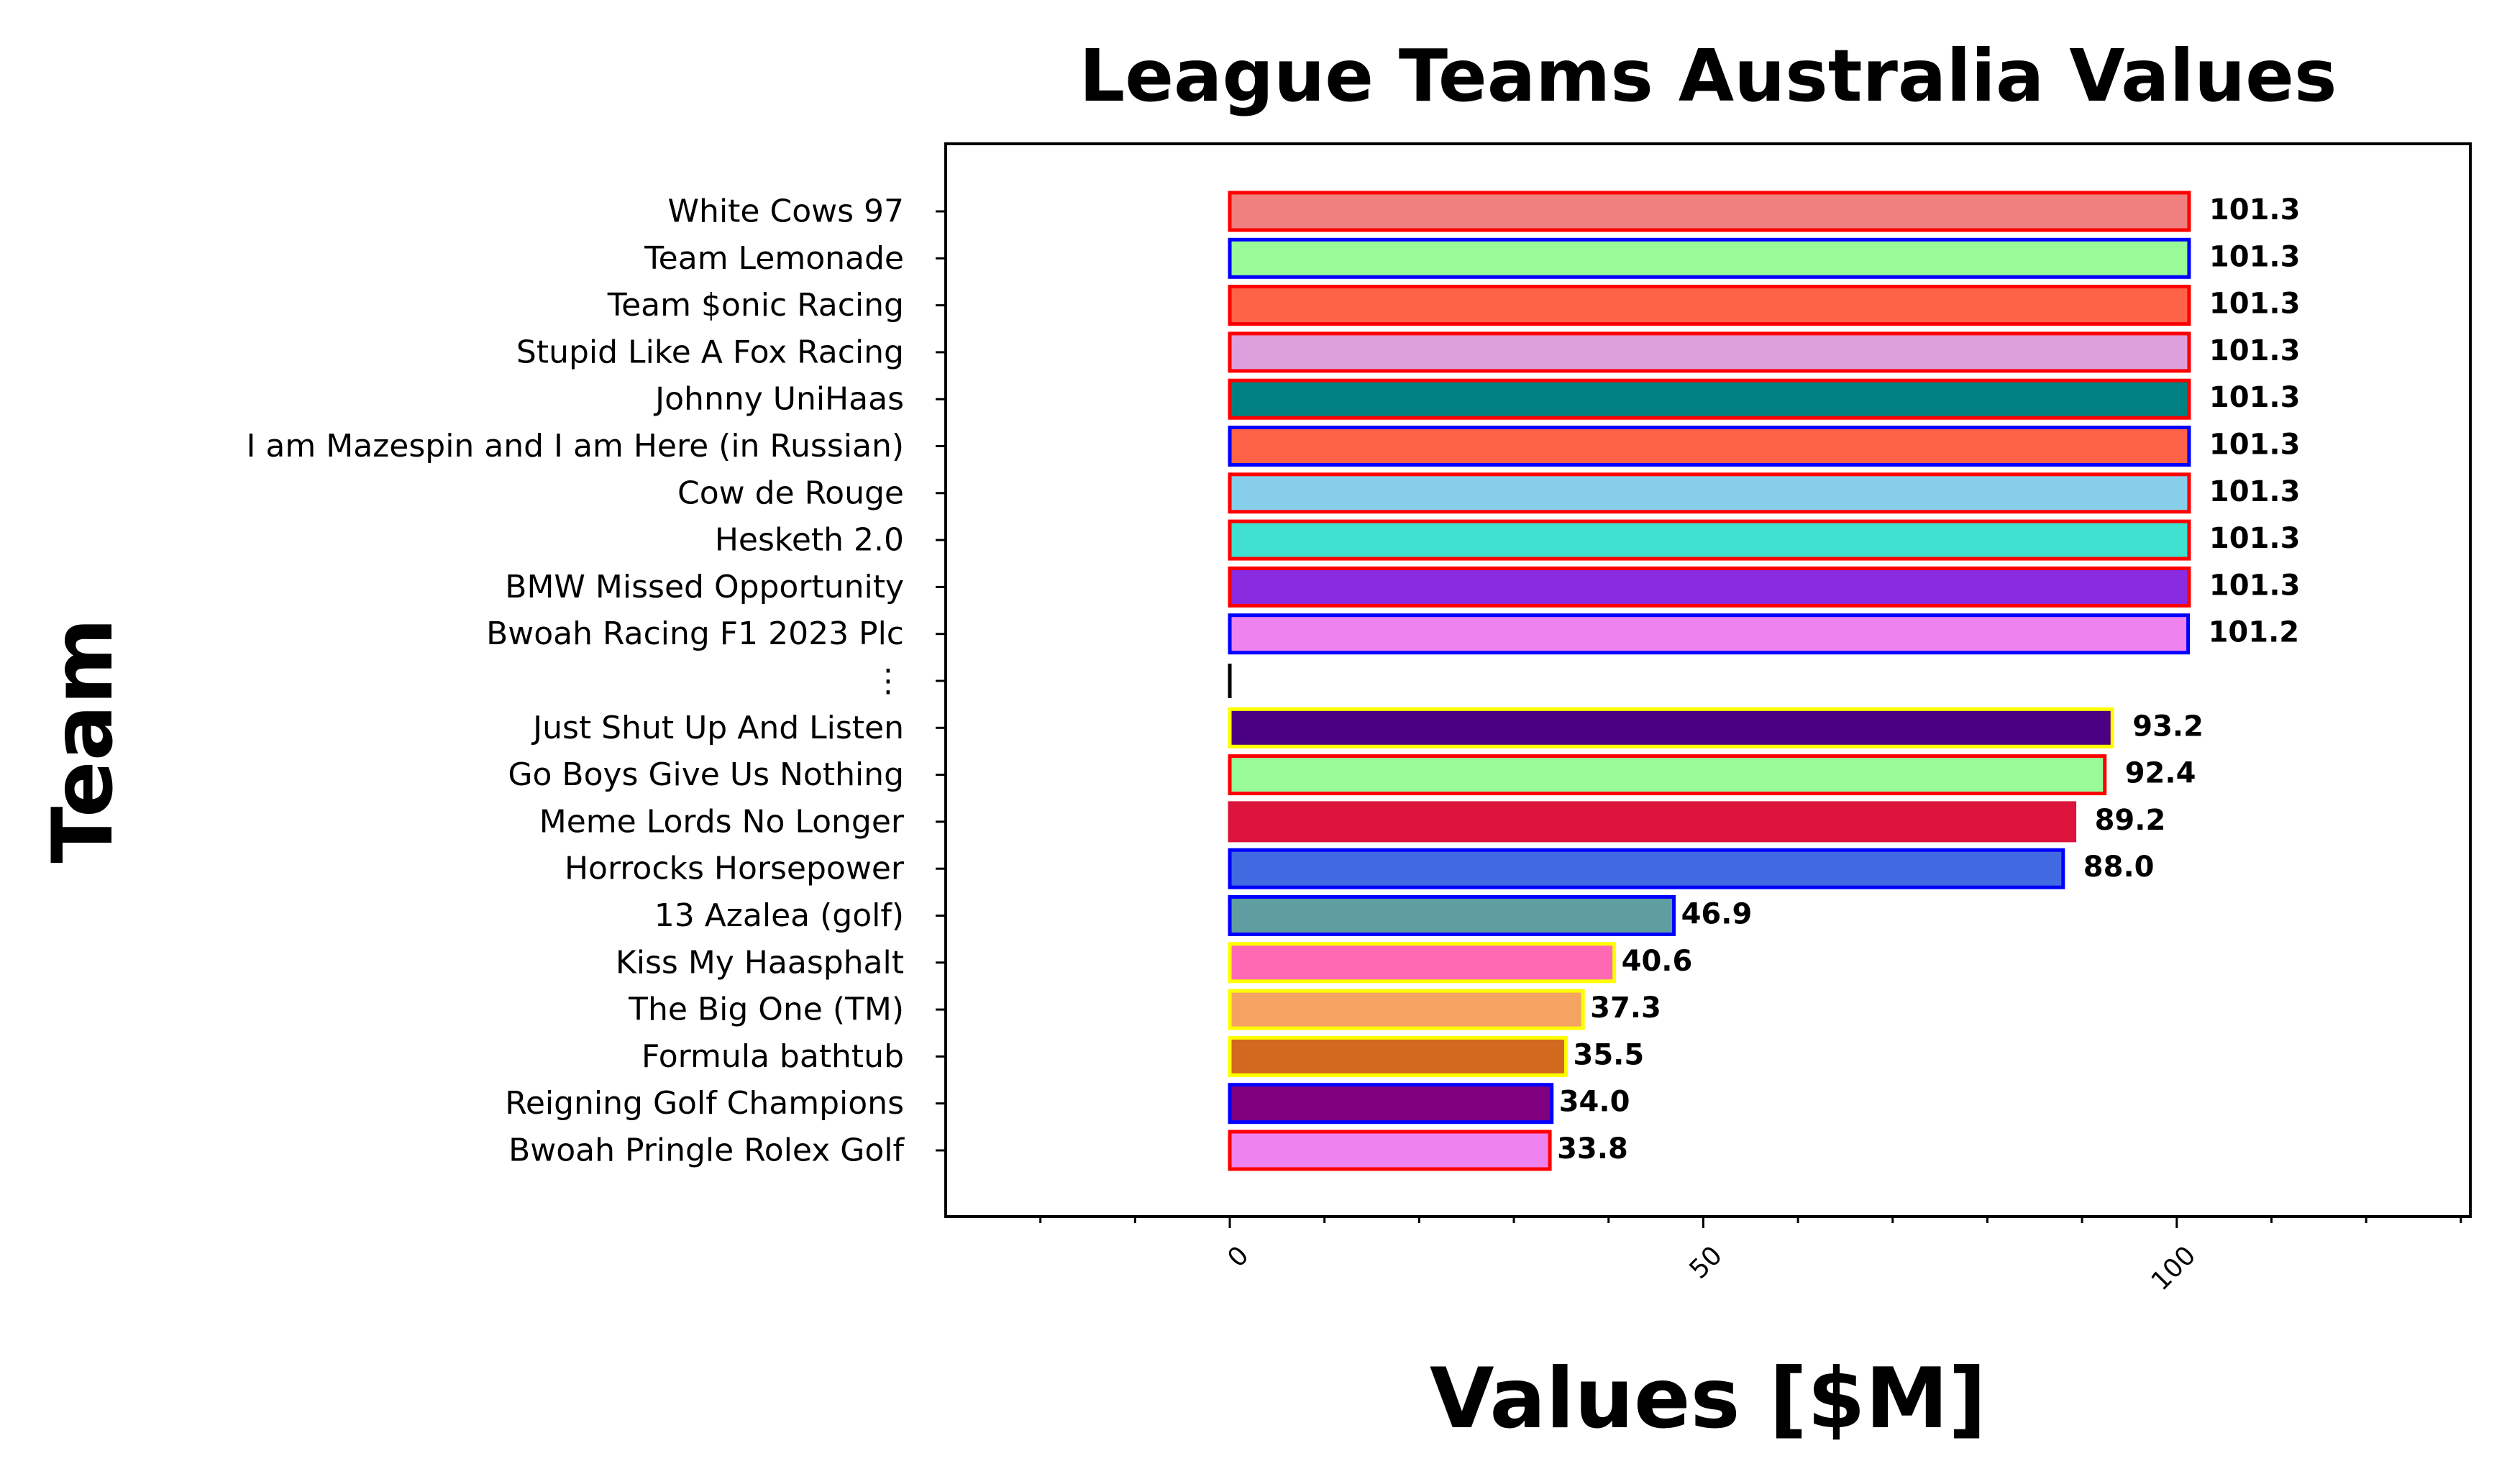 The width and height of the screenshot is (2507, 1484). I want to click on y-tick-label: Bwoah Pringle Rolex Golf, so click(706, 1150).